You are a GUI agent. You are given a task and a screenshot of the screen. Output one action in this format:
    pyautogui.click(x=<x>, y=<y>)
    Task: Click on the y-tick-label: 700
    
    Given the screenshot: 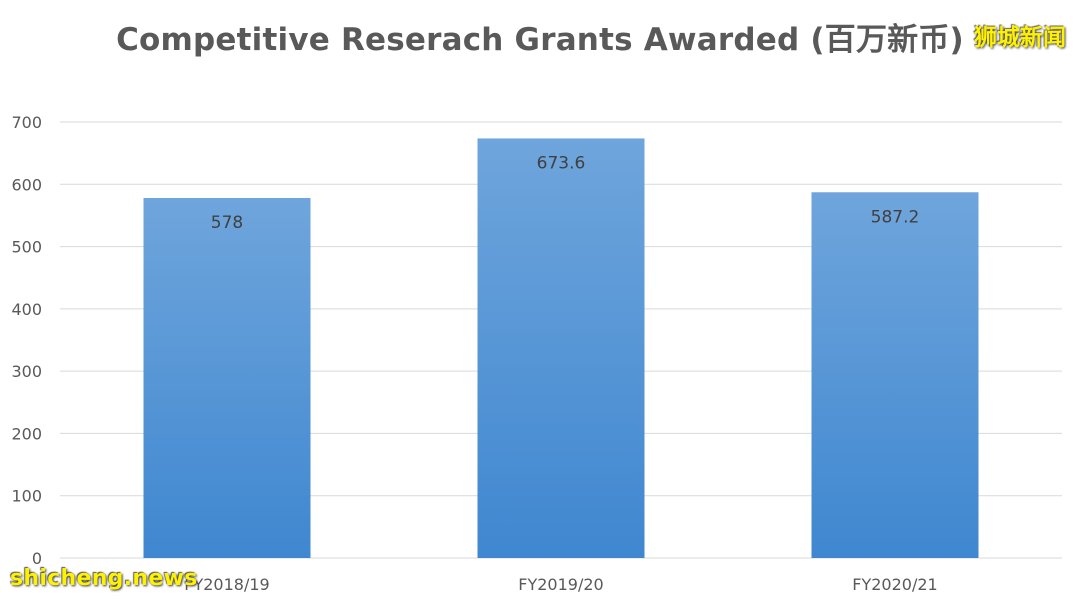 What is the action you would take?
    pyautogui.click(x=26, y=122)
    